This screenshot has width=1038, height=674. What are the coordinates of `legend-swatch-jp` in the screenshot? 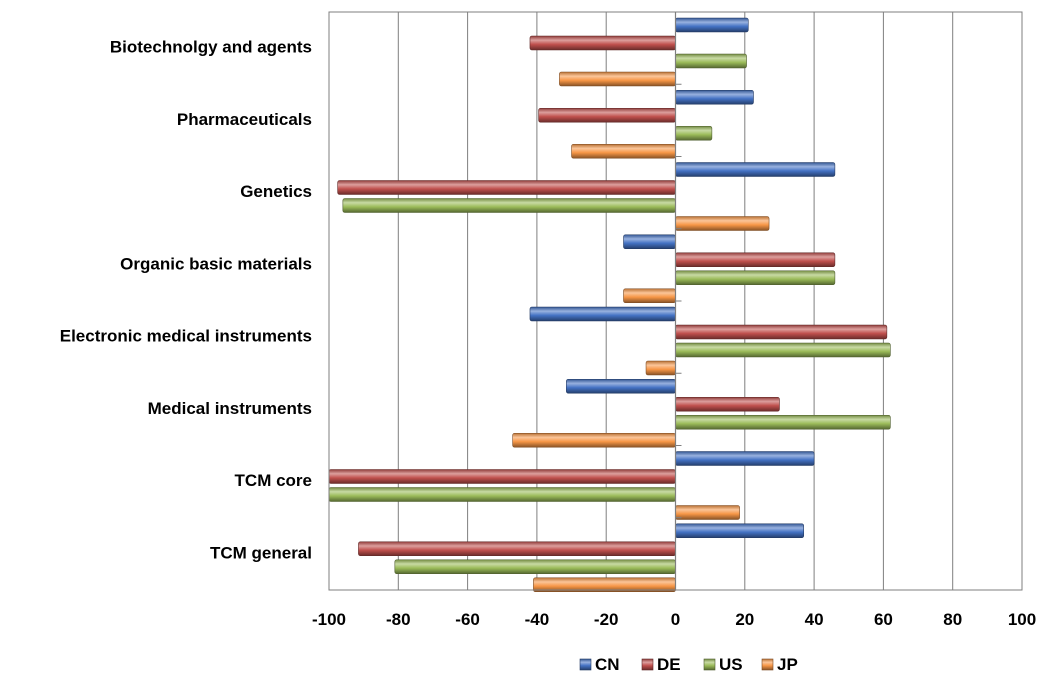 It's located at (767, 664).